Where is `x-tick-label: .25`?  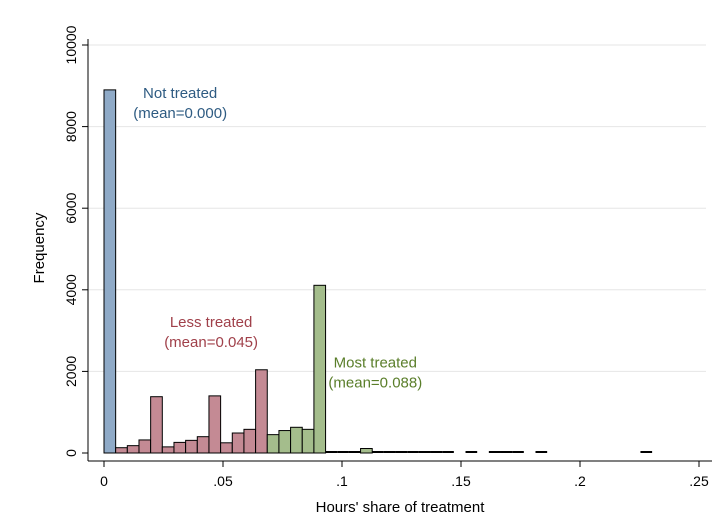 x-tick-label: .25 is located at coordinates (699, 481).